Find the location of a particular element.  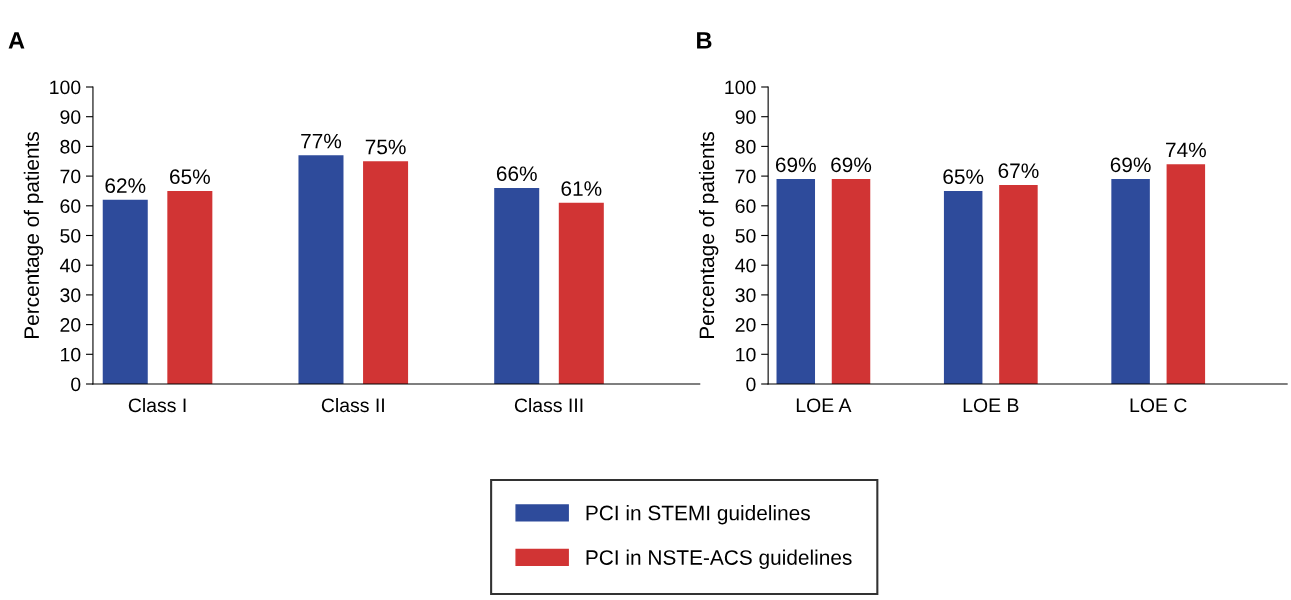

x-tick-label: LOE C is located at coordinates (1158, 405).